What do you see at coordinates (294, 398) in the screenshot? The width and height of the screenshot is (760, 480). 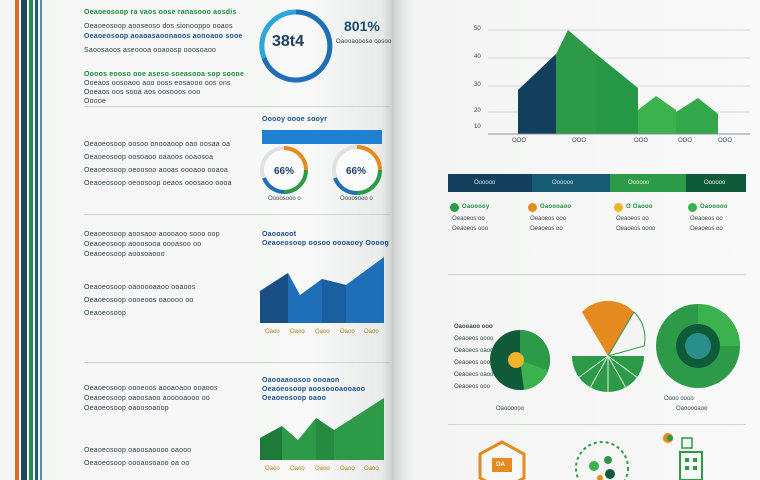 I see `chart2-subtitle2: Oeaoeosoop oaoo` at bounding box center [294, 398].